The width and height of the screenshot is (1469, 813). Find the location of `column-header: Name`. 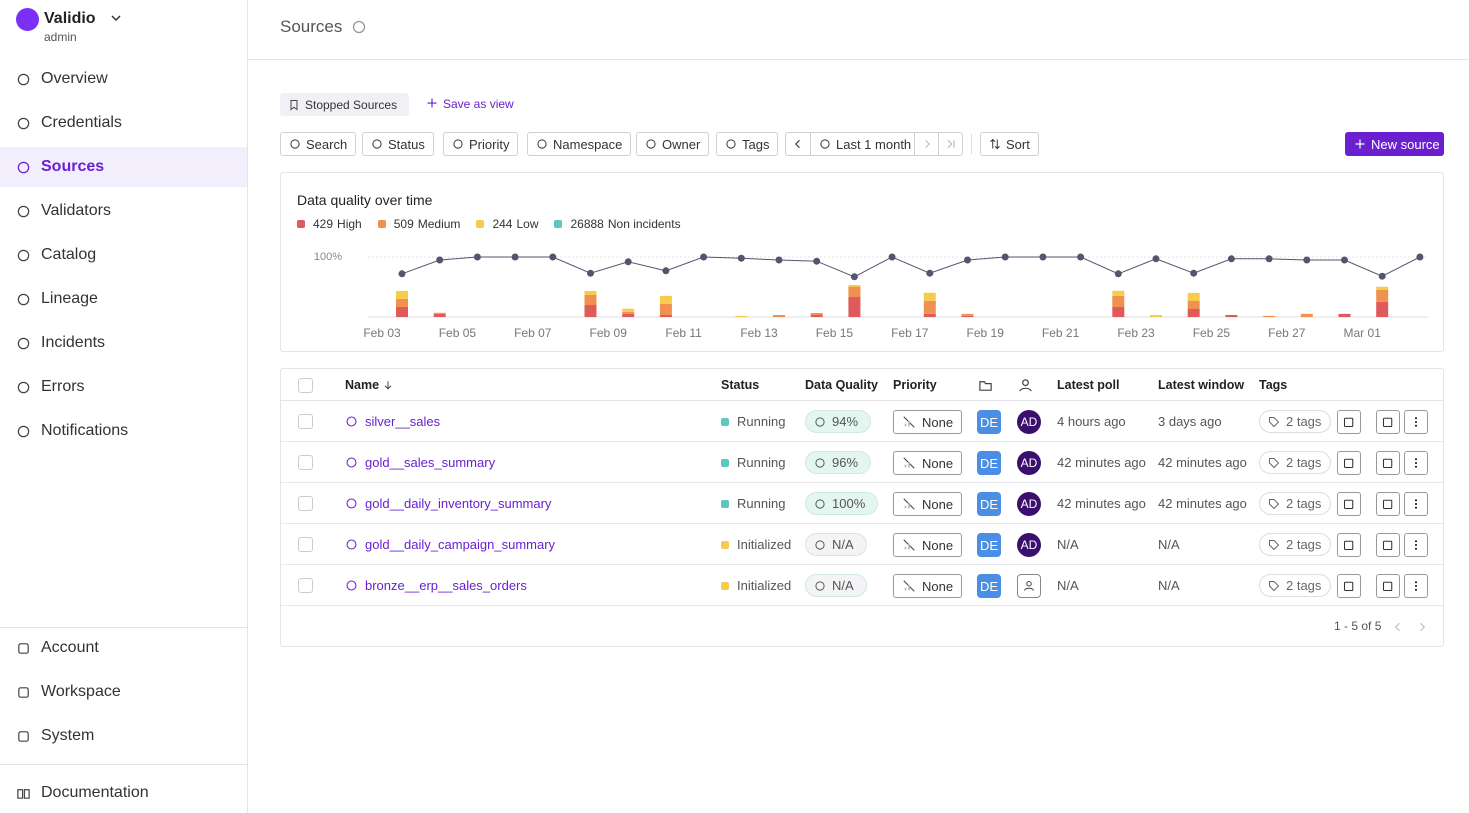

column-header: Name is located at coordinates (369, 385).